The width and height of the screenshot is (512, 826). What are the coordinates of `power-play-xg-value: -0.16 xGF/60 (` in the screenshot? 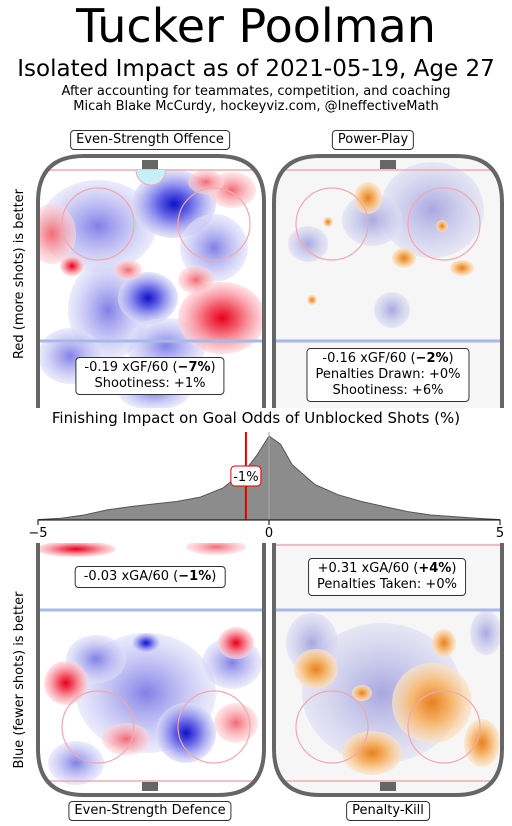 It's located at (369, 358).